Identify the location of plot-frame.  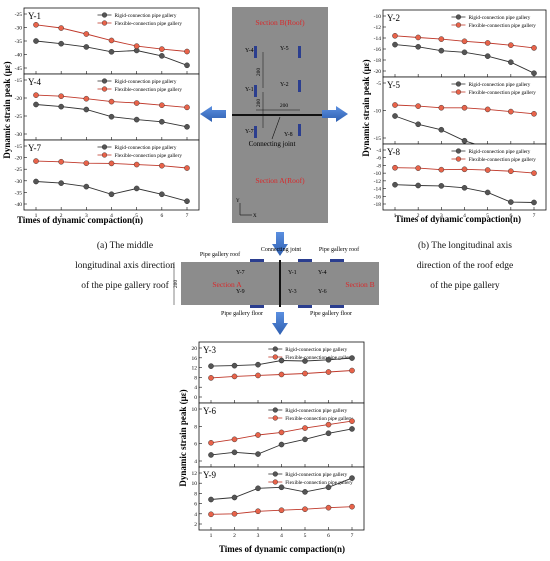
(111, 175).